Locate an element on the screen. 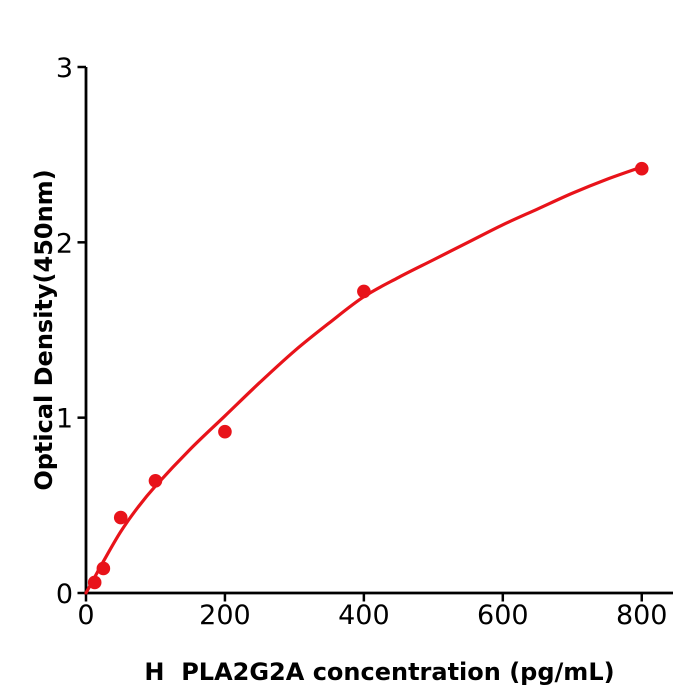  y-tick-label: 0 is located at coordinates (64, 594).